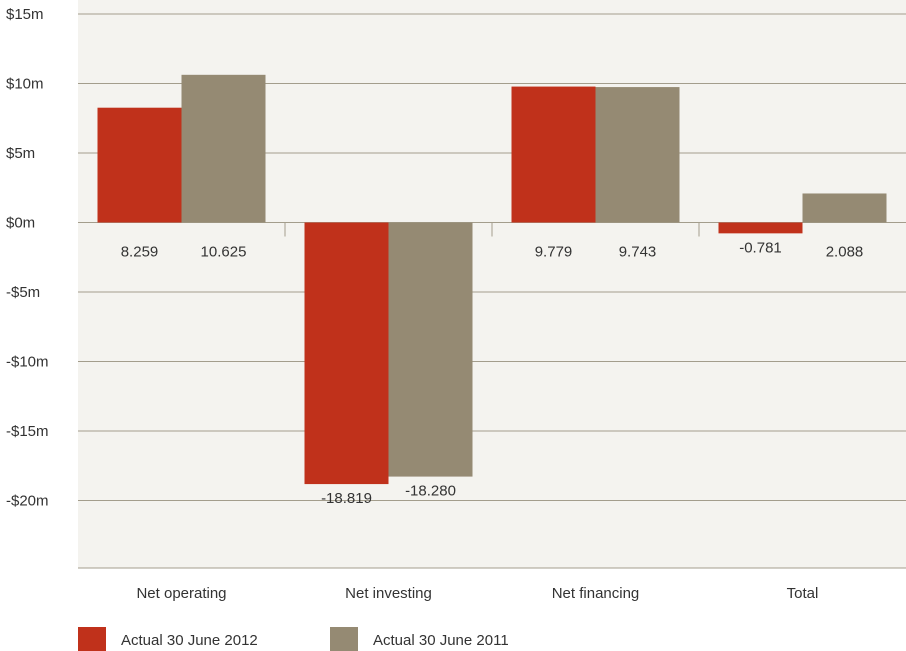 The width and height of the screenshot is (906, 651). I want to click on data-label: -18.280, so click(430, 491).